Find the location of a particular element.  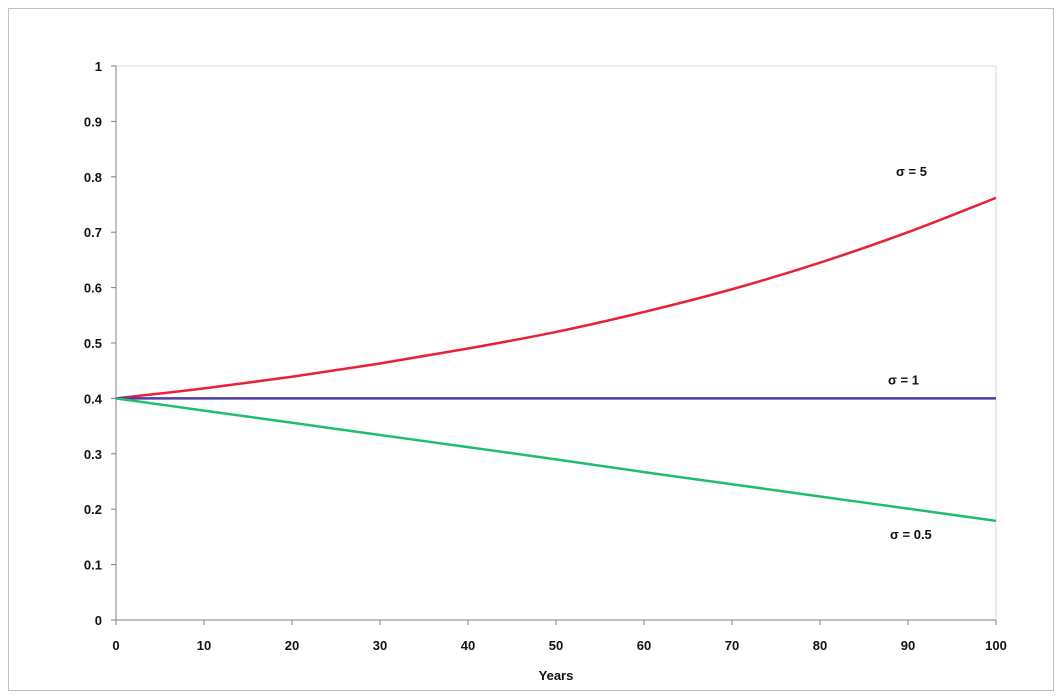

x-tick-label: 60 is located at coordinates (644, 645).